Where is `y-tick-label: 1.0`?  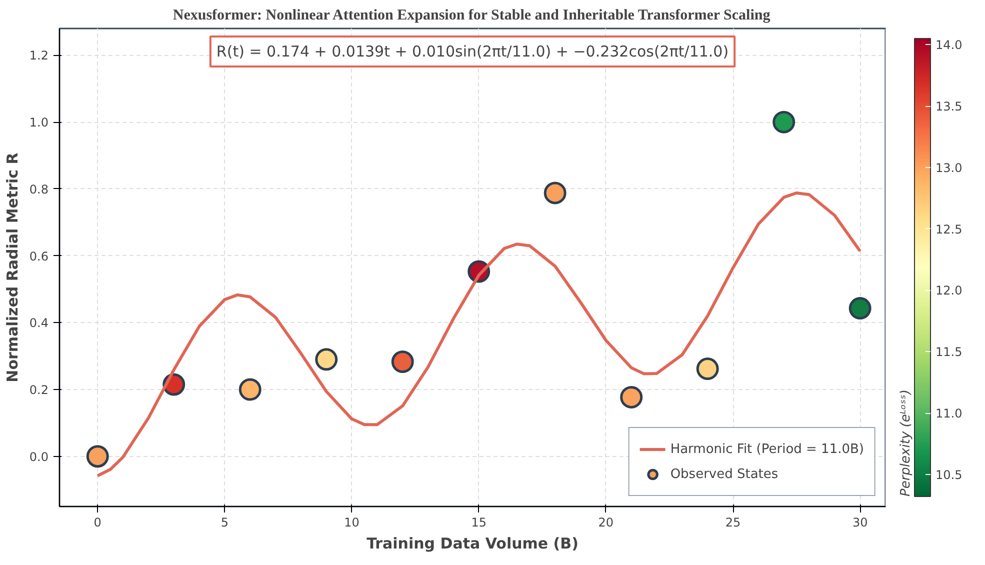
y-tick-label: 1.0 is located at coordinates (39, 123).